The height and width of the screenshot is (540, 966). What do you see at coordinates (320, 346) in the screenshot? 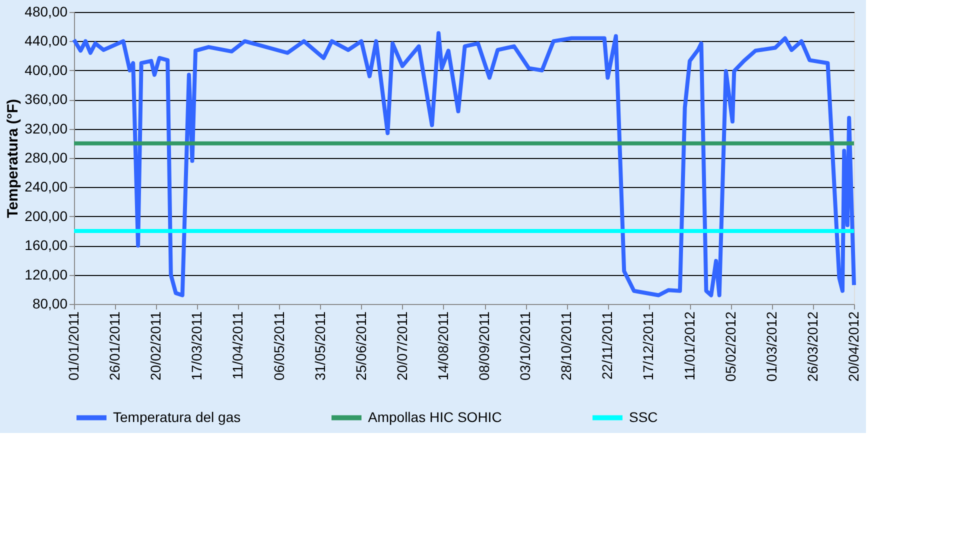
I see `x-tick-label: 31/05/2011` at bounding box center [320, 346].